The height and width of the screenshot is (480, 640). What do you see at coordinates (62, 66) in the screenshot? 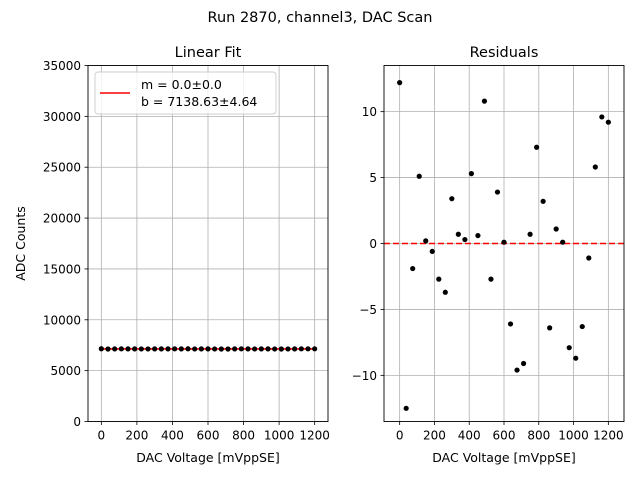
I see `y-tick-label: 35000` at bounding box center [62, 66].